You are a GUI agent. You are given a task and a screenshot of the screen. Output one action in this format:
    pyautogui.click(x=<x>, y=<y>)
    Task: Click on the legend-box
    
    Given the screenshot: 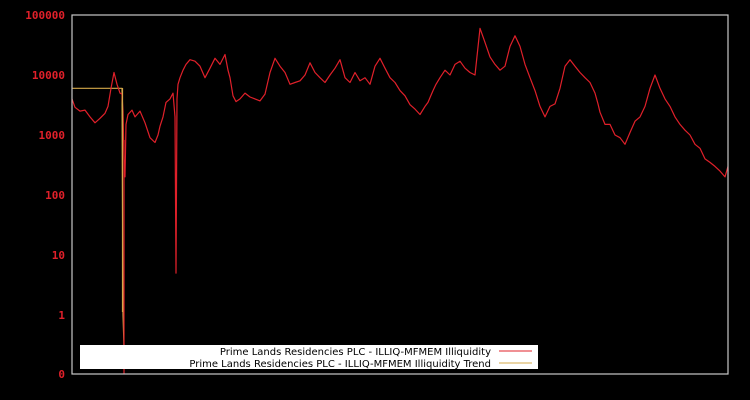 What is the action you would take?
    pyautogui.click(x=309, y=357)
    